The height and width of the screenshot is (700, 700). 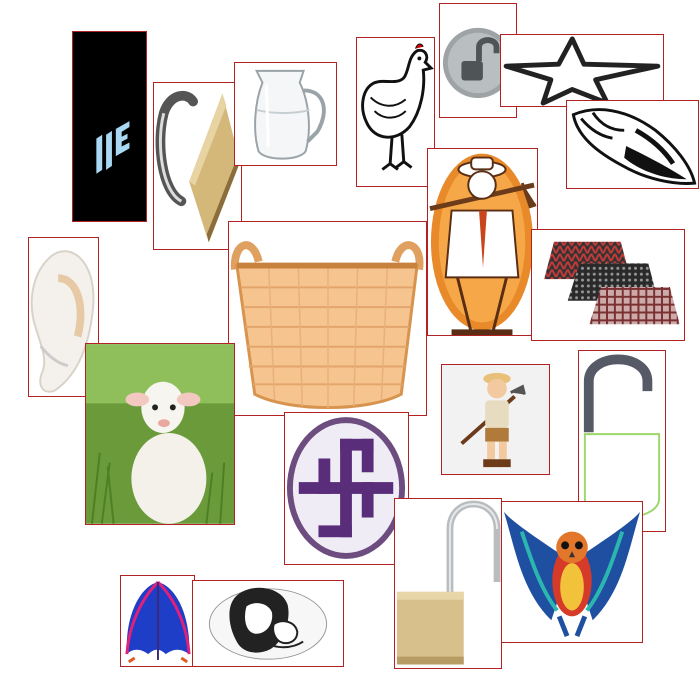 What do you see at coordinates (62, 321) in the screenshot?
I see `white-shell-icon` at bounding box center [62, 321].